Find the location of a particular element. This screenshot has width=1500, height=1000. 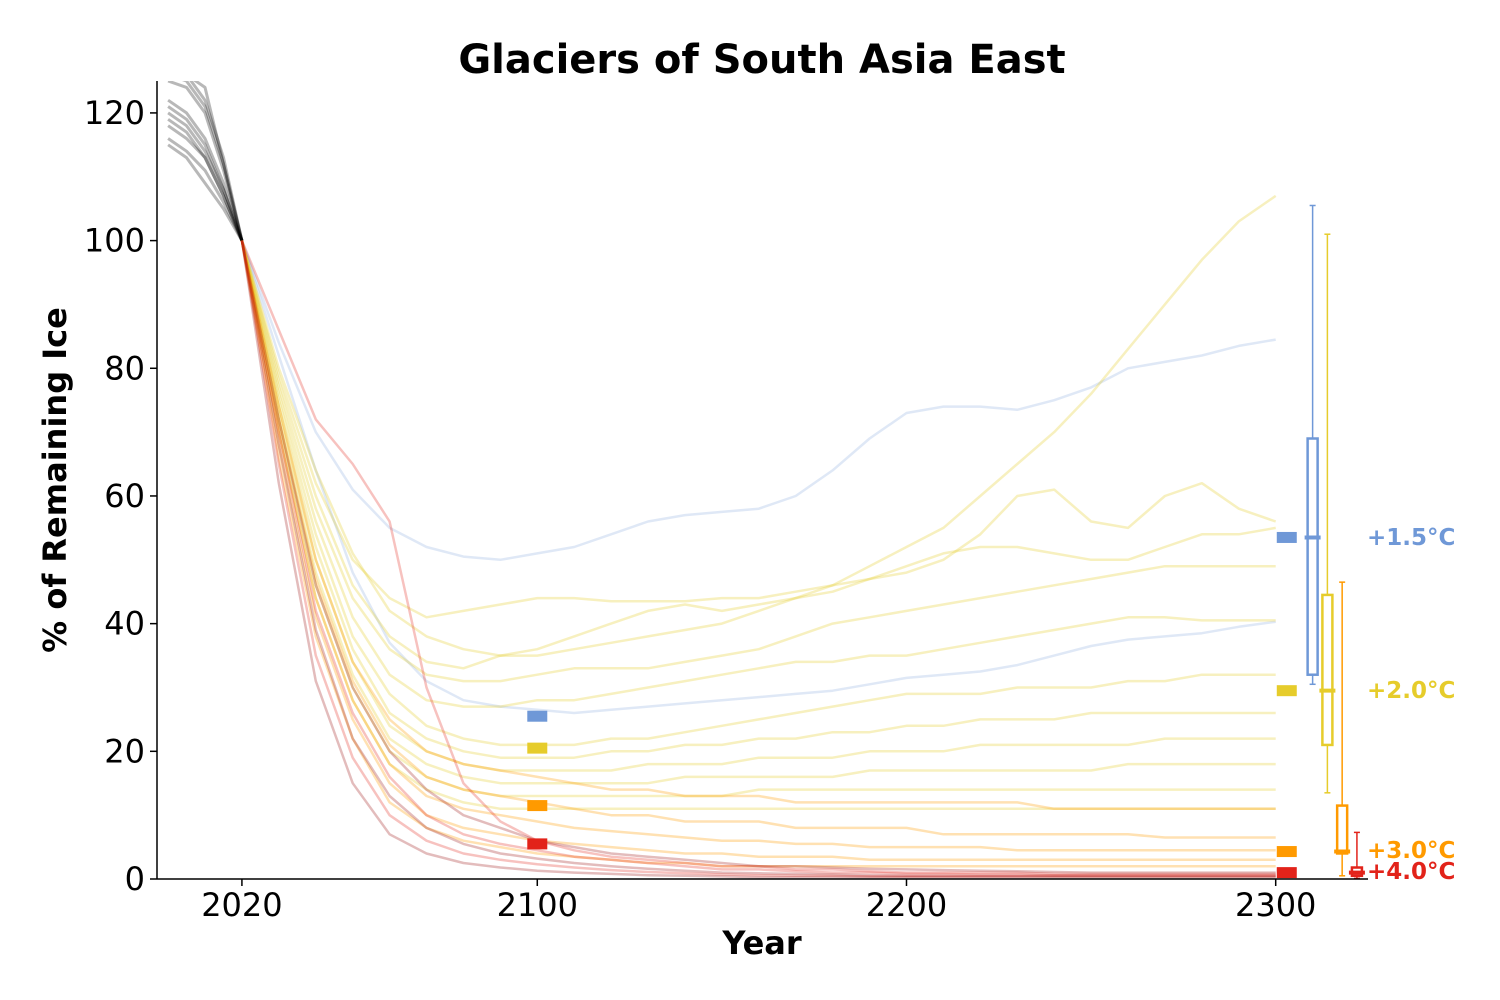

y-tick-label: 0 is located at coordinates (135, 879).